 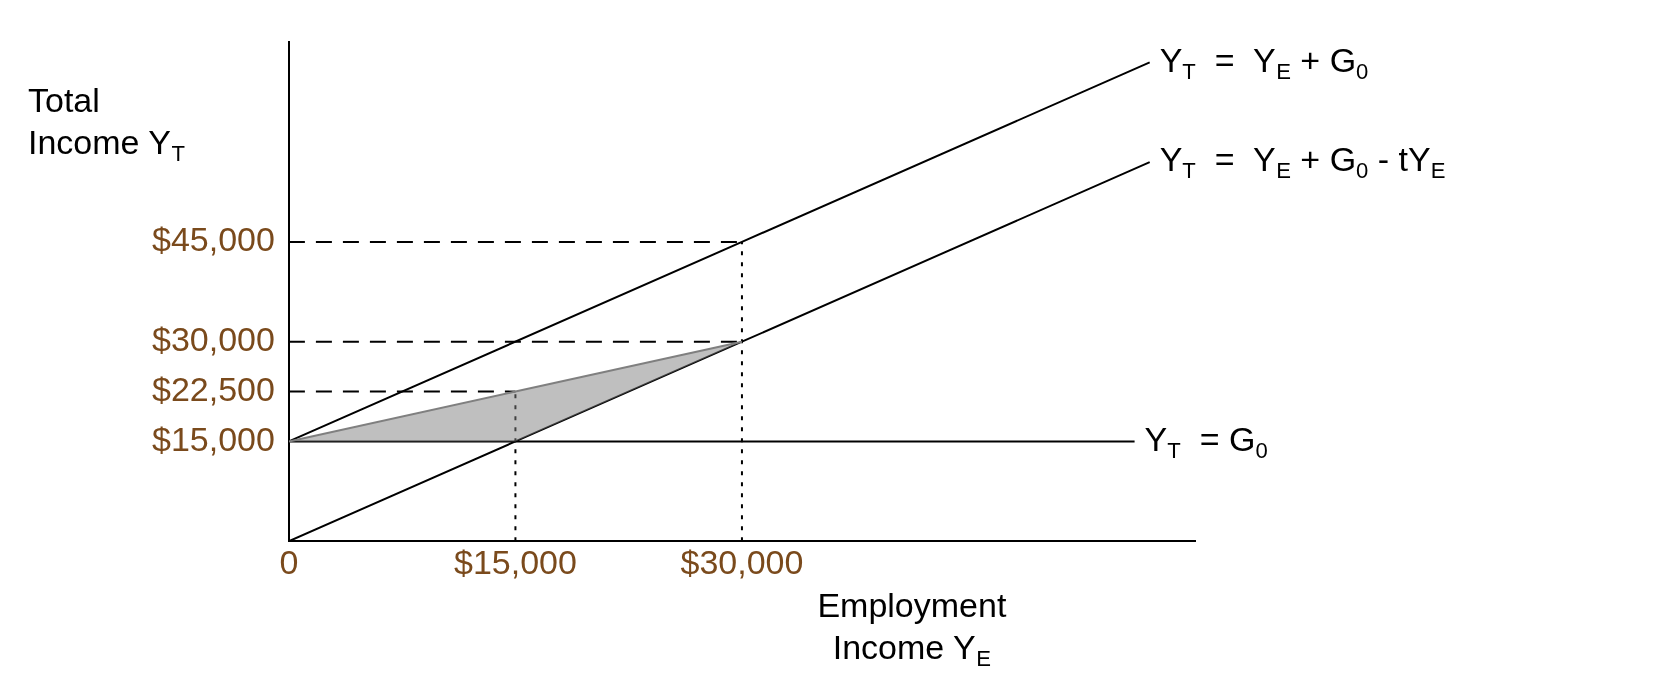 I want to click on x-tick-label: $15,000, so click(x=515, y=561).